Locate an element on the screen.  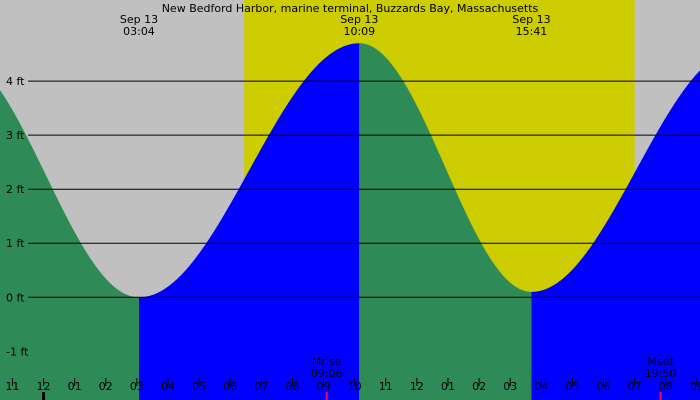
moon-event-label: Mrise is located at coordinates (327, 361).